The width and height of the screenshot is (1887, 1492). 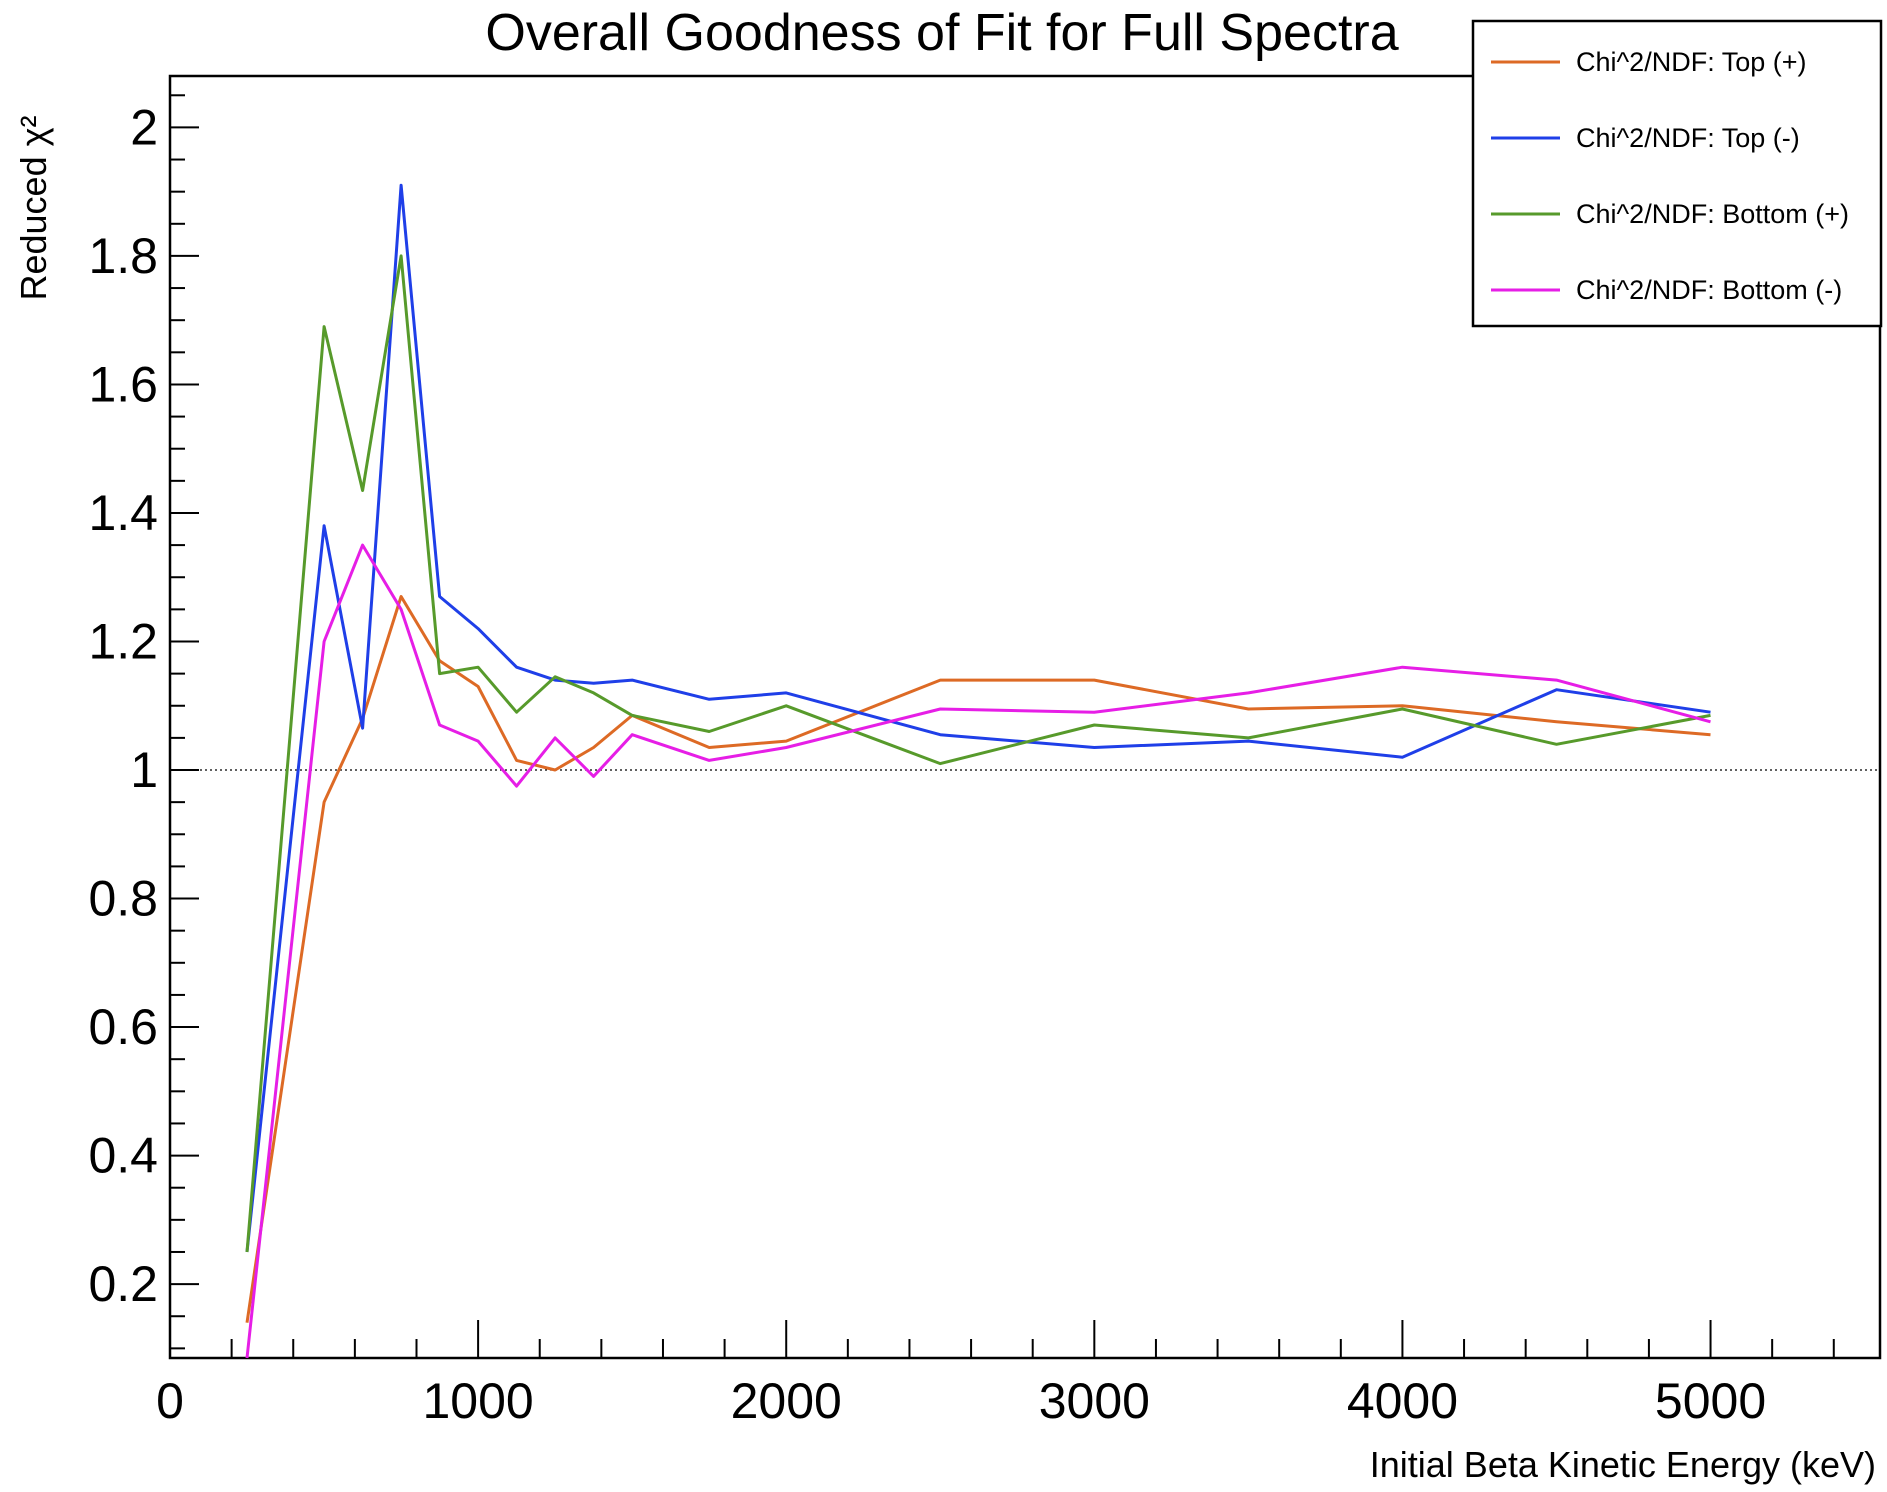 What do you see at coordinates (1709, 290) in the screenshot?
I see `legend-label: Chi^2/NDF: Bottom (-)` at bounding box center [1709, 290].